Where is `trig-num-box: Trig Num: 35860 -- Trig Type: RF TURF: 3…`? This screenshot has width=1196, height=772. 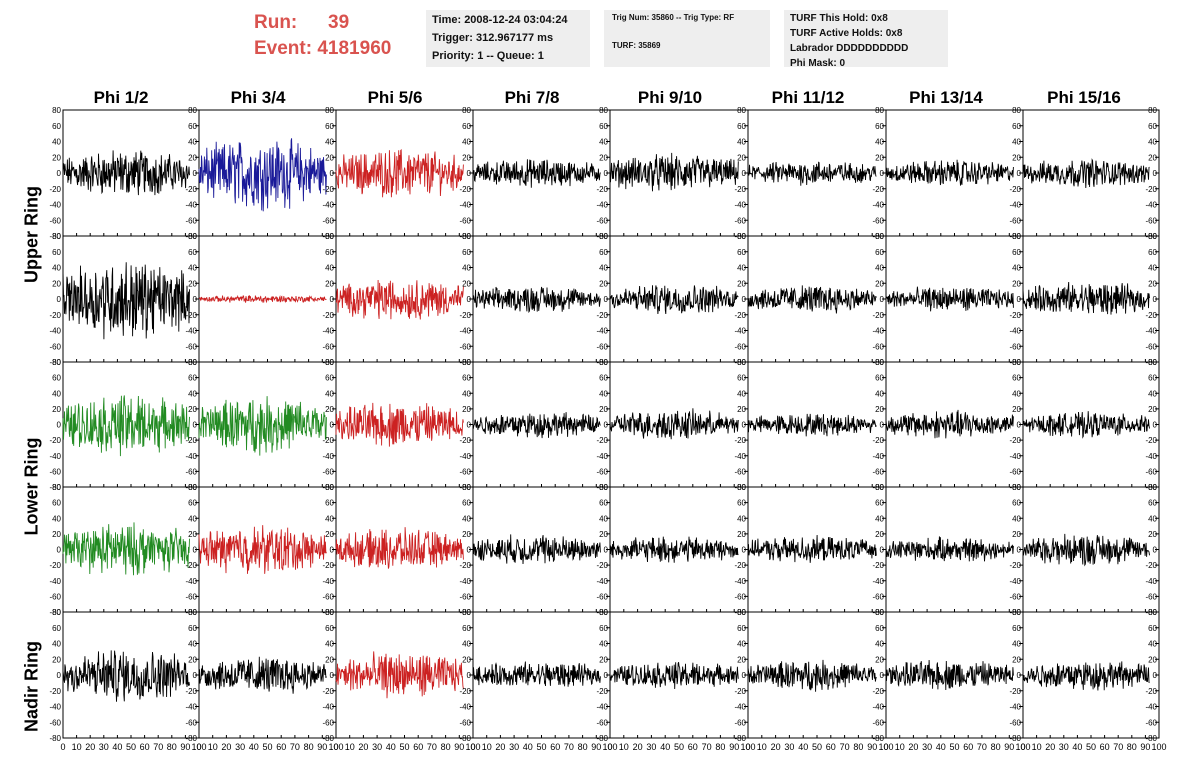
trig-num-box: Trig Num: 35860 -- Trig Type: RF TURF: 3… is located at coordinates (687, 38).